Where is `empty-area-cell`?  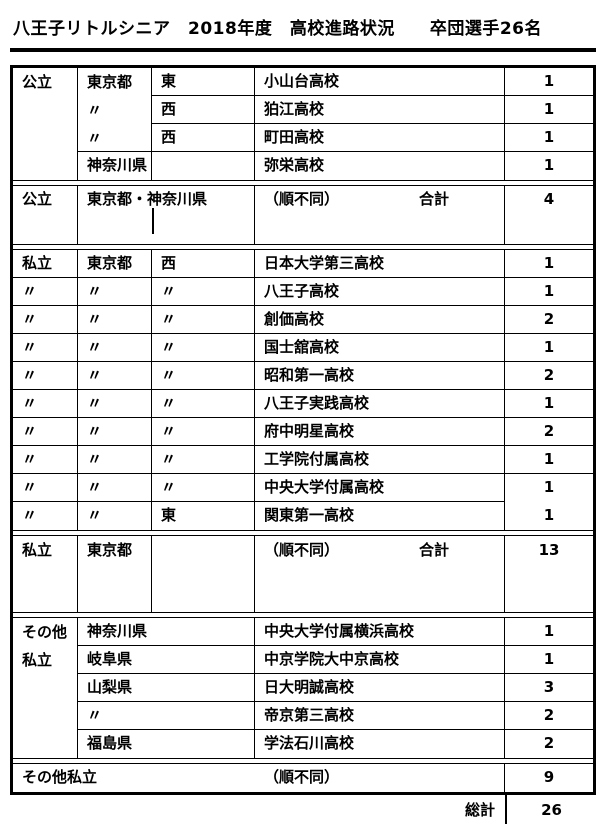
empty-area-cell is located at coordinates (203, 574).